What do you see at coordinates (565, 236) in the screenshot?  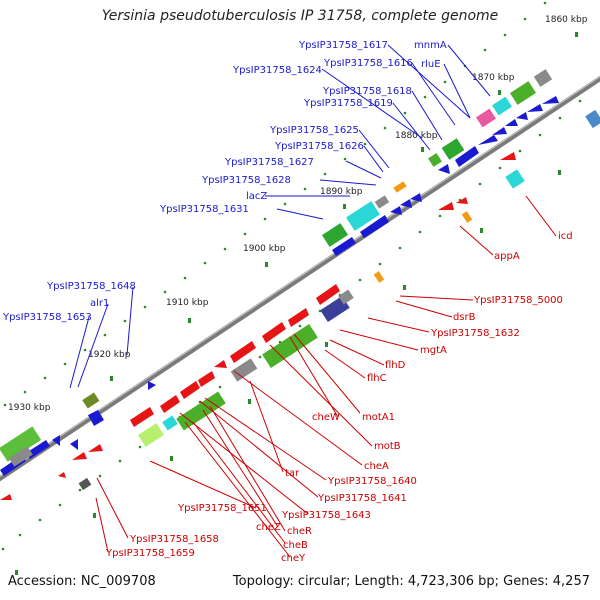 I see `gene-label-icd: icd` at bounding box center [565, 236].